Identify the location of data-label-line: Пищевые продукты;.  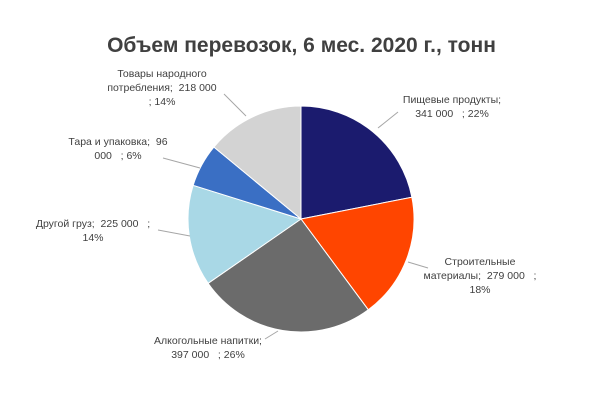
(452, 100).